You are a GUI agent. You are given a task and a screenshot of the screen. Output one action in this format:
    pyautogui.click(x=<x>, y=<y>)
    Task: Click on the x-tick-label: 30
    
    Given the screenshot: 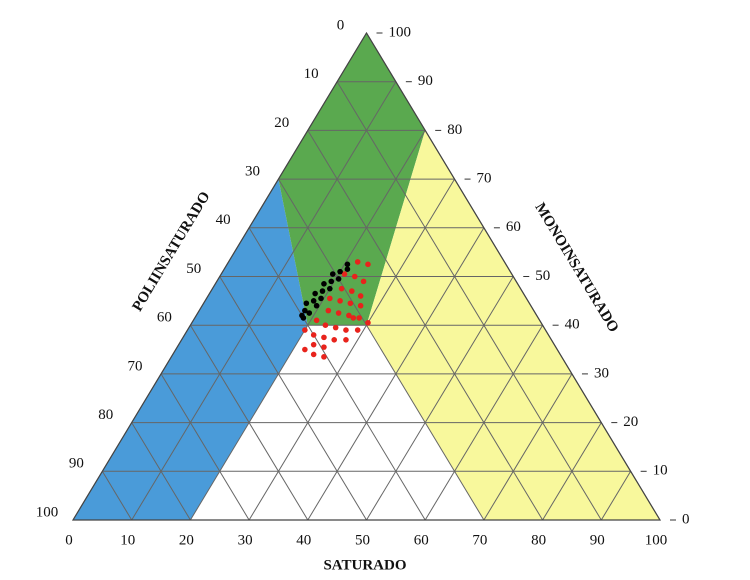 What is the action you would take?
    pyautogui.click(x=245, y=540)
    